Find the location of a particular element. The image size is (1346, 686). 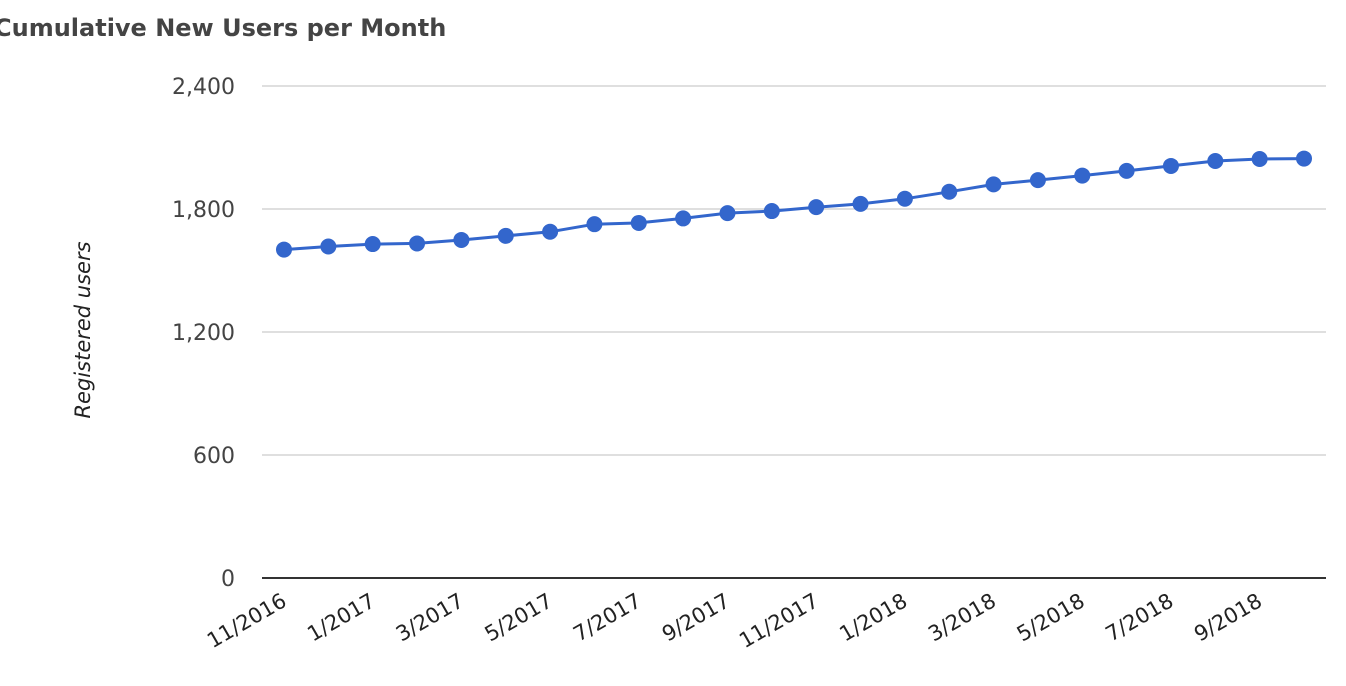

x-tick-label: 5/2017 is located at coordinates (519, 618).